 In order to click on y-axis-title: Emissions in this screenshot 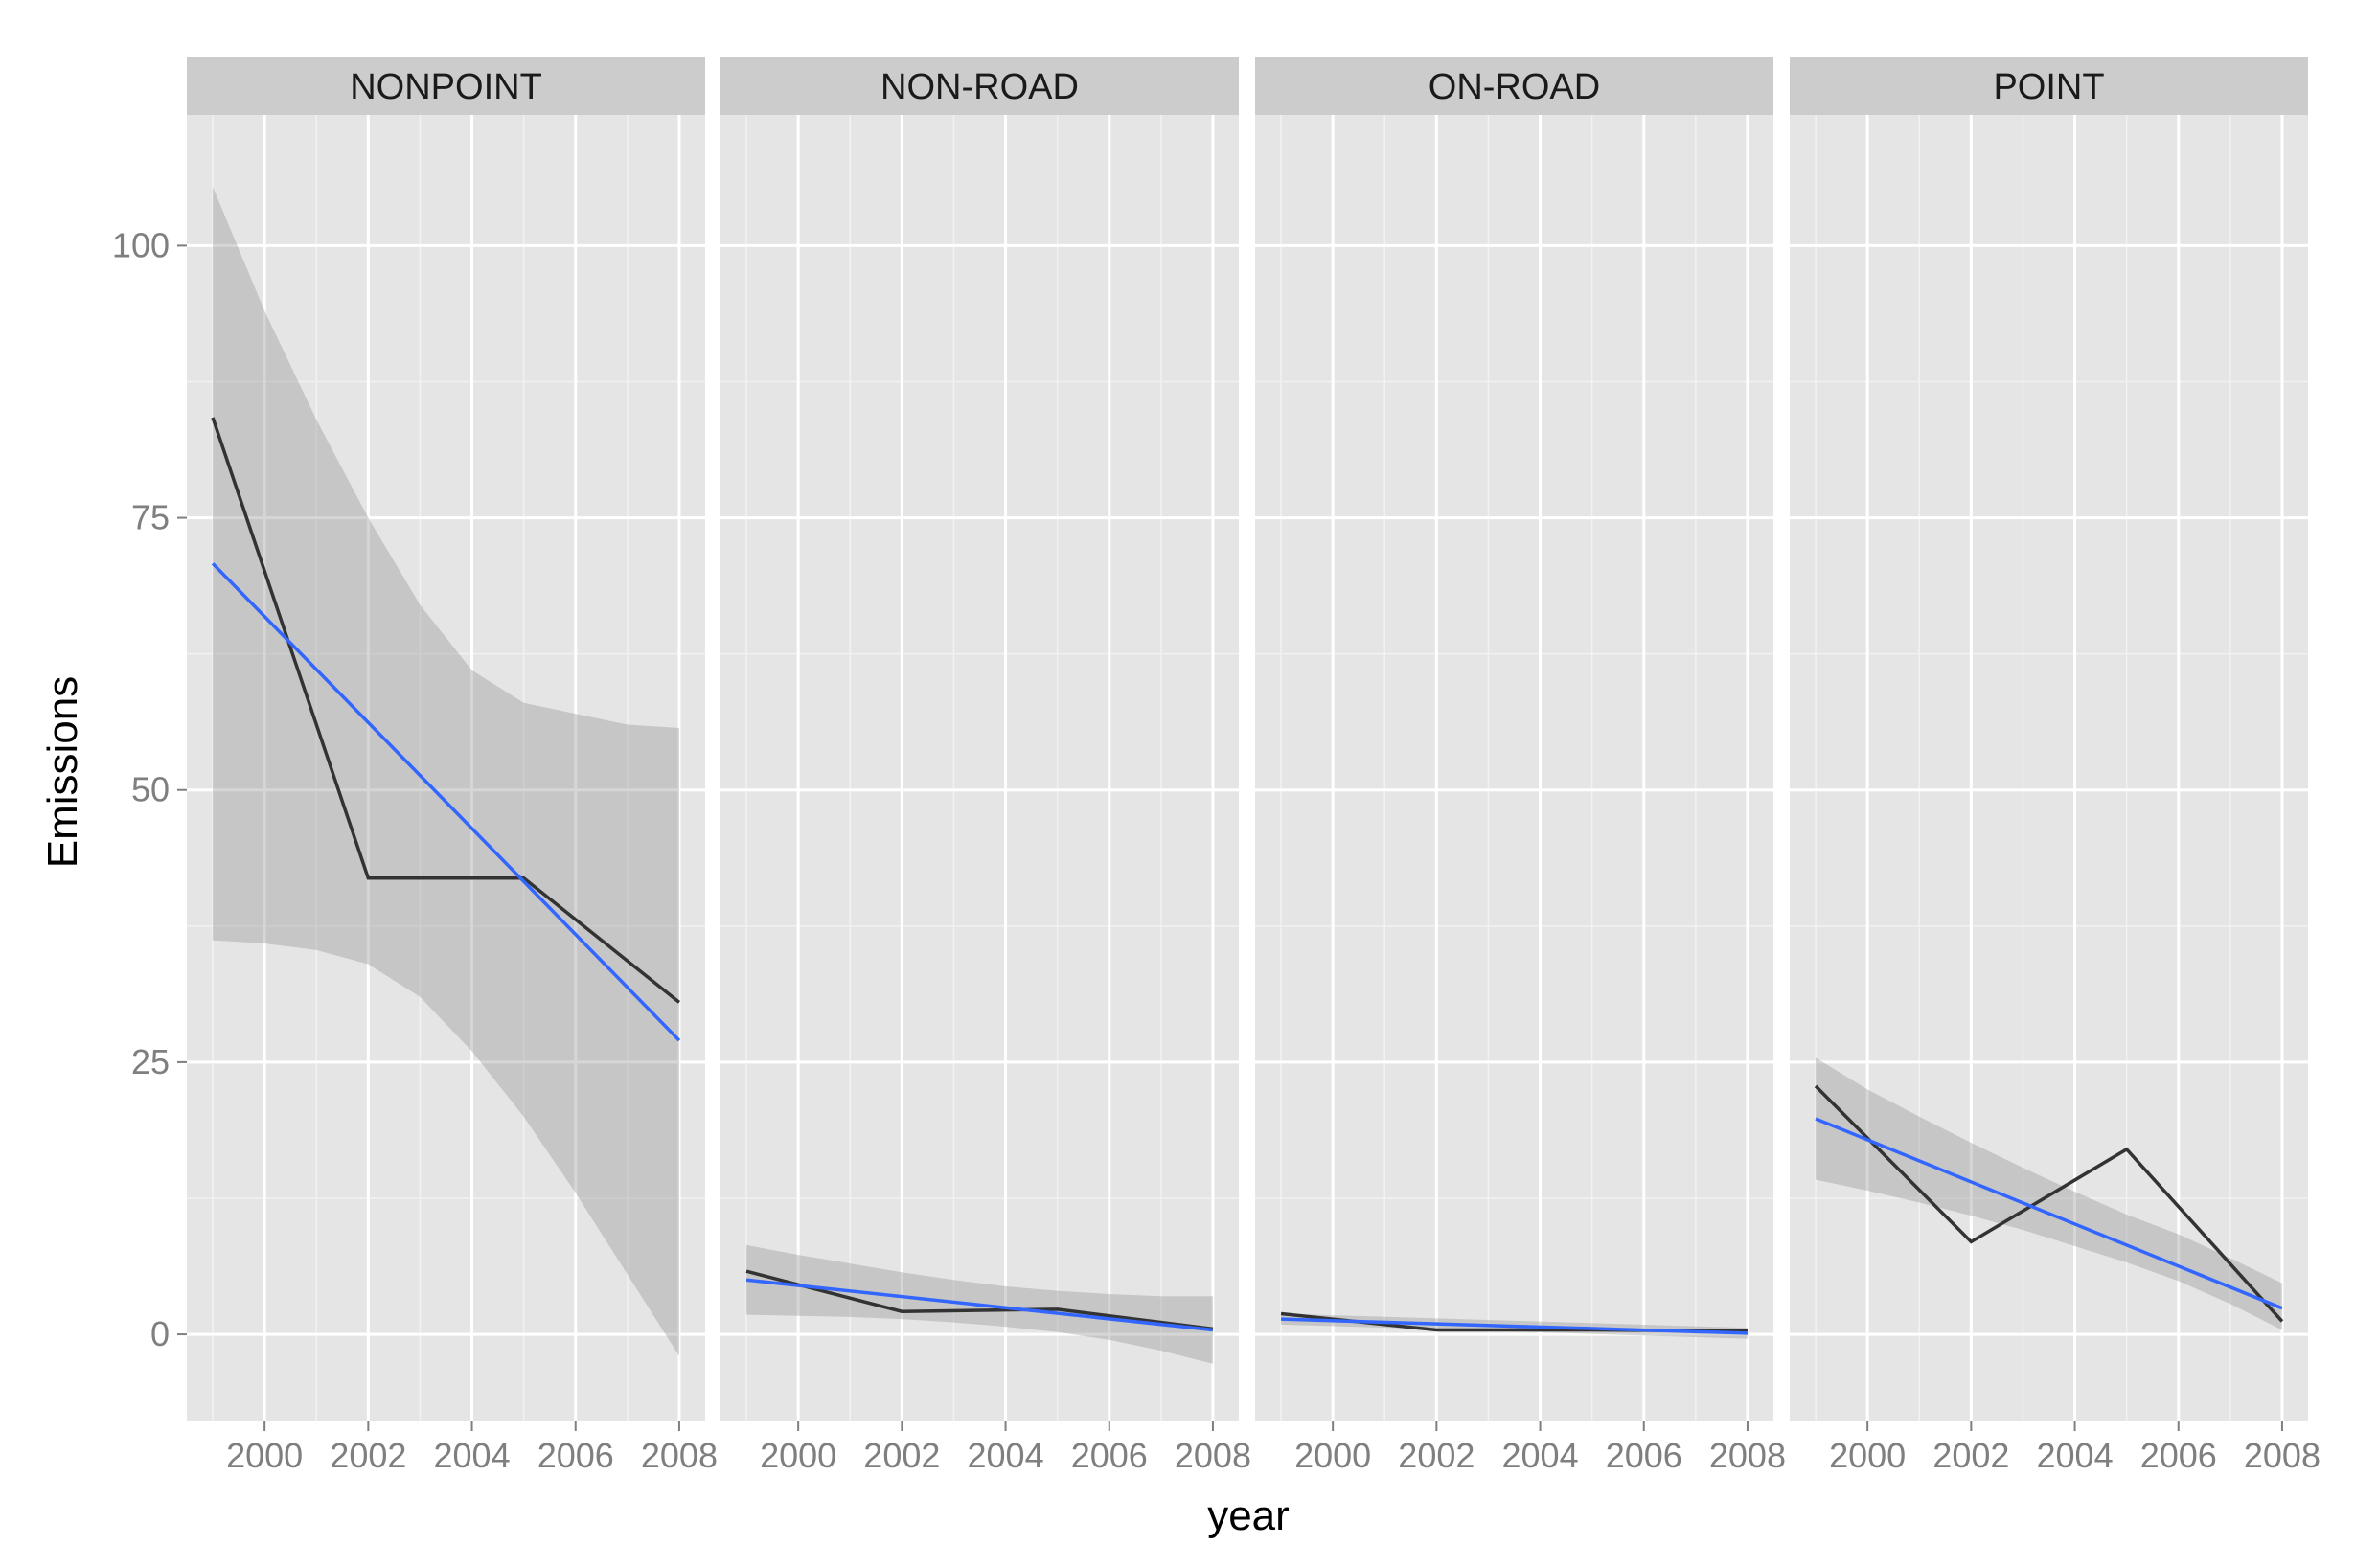, I will do `click(62, 772)`.